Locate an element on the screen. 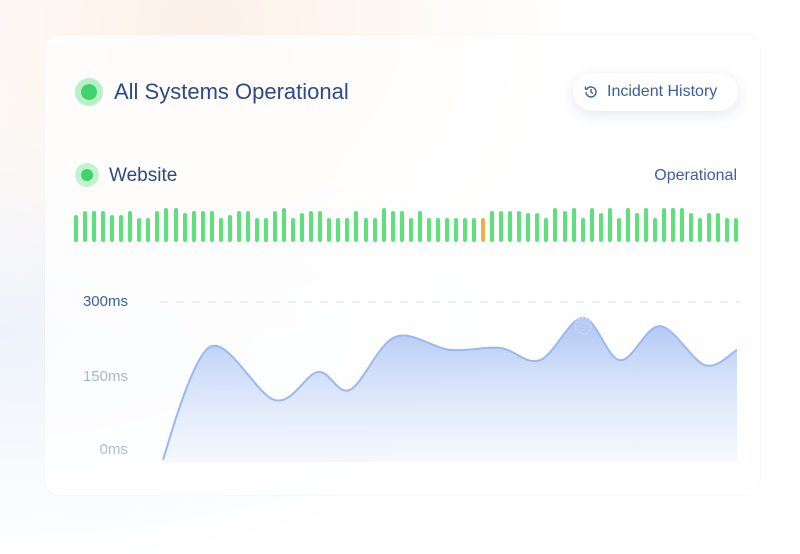 The width and height of the screenshot is (800, 554). y-tick-0: 0ms is located at coordinates (113, 449).